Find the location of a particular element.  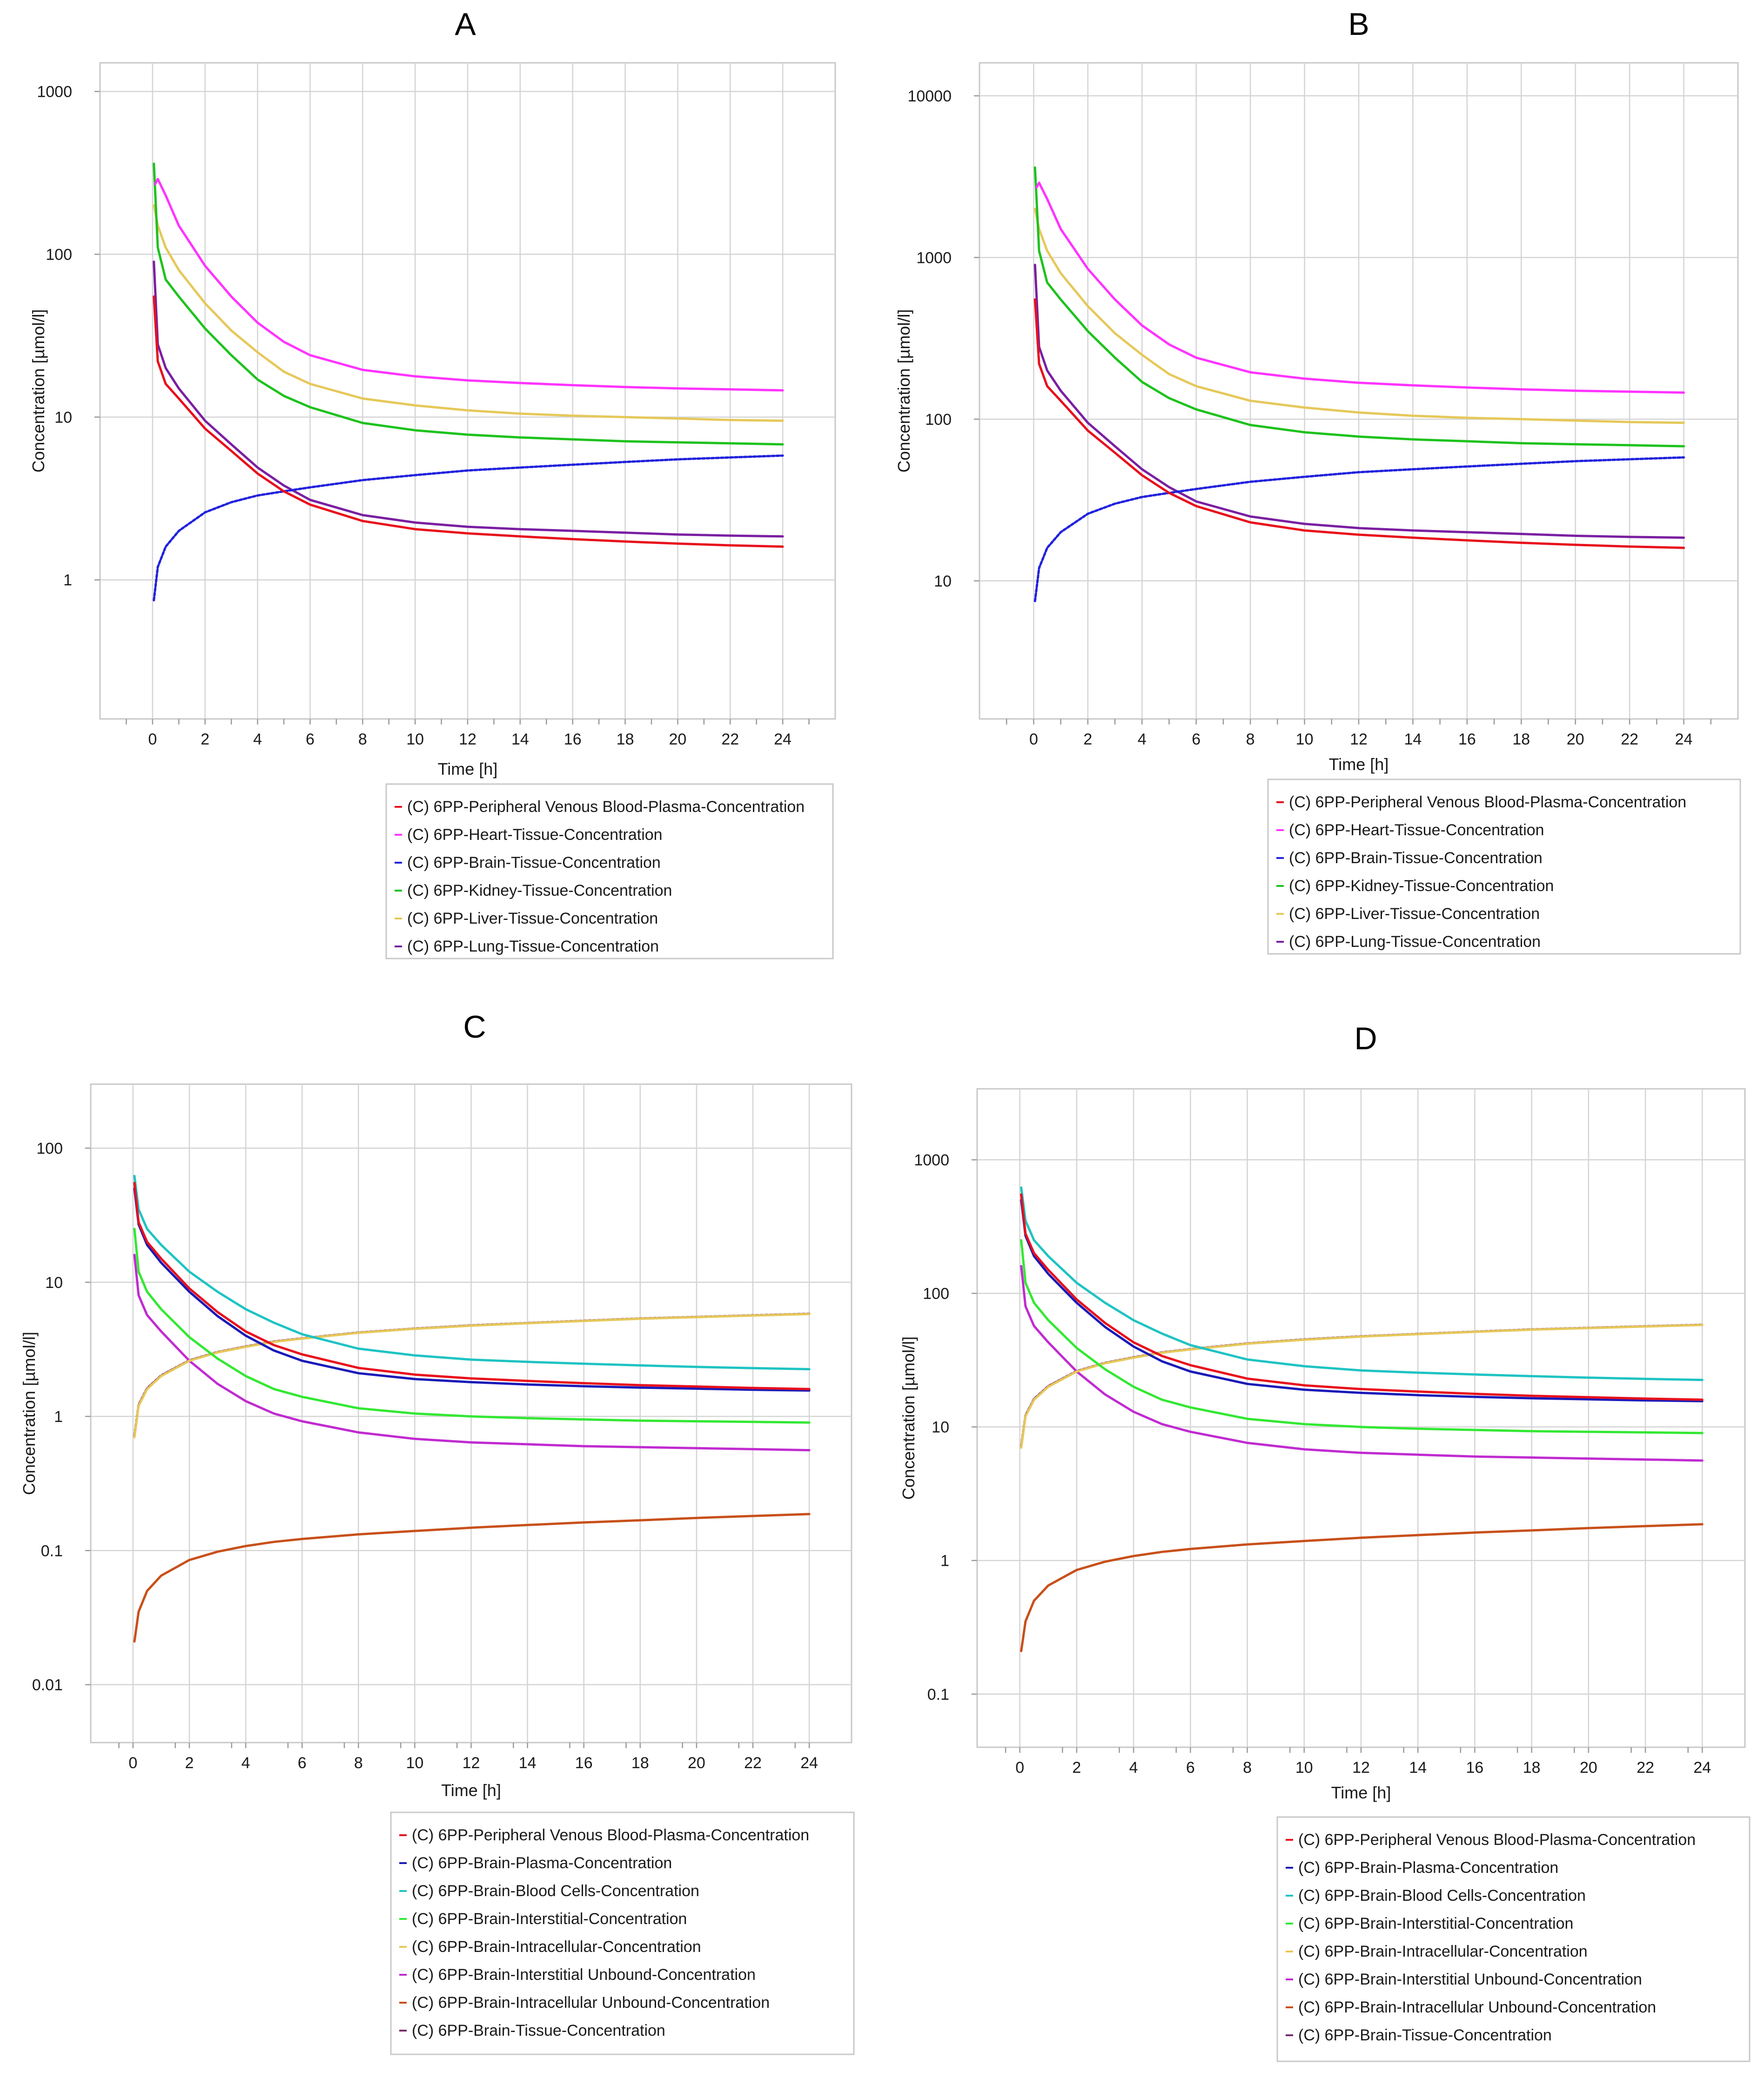

x-tick-label: 24 is located at coordinates (782, 739).